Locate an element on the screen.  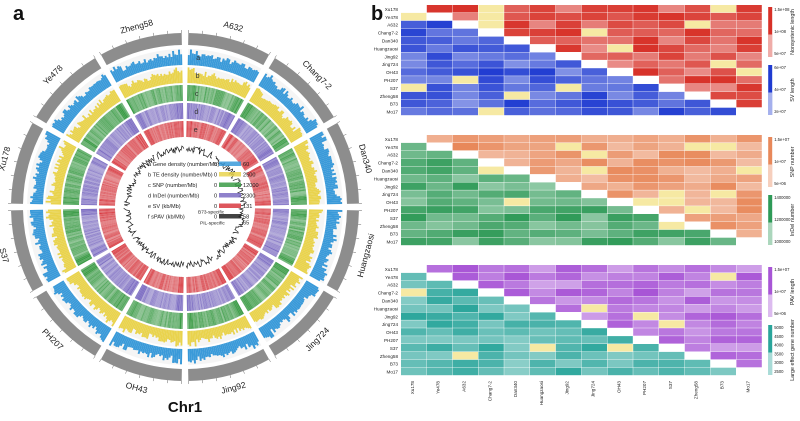
genome-label: OH43 is located at coordinates (137, 387).